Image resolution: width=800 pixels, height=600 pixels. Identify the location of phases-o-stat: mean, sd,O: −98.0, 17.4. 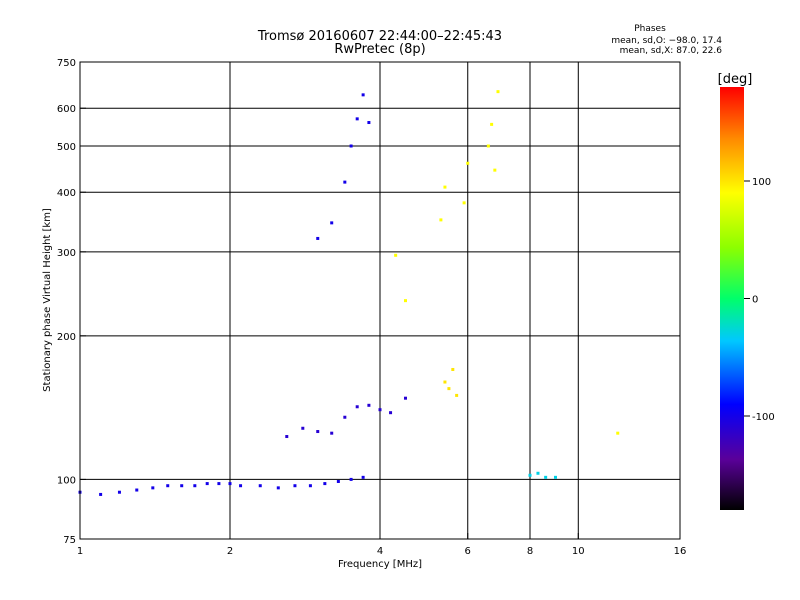
(666, 41).